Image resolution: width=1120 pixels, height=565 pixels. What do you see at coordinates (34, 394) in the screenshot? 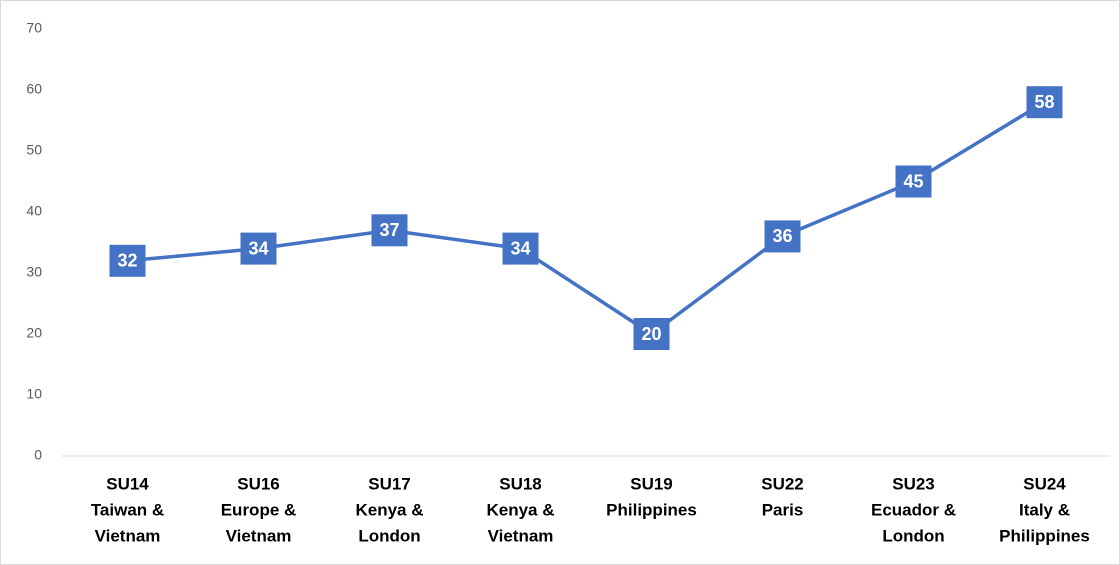
I see `y-tick-label: 10` at bounding box center [34, 394].